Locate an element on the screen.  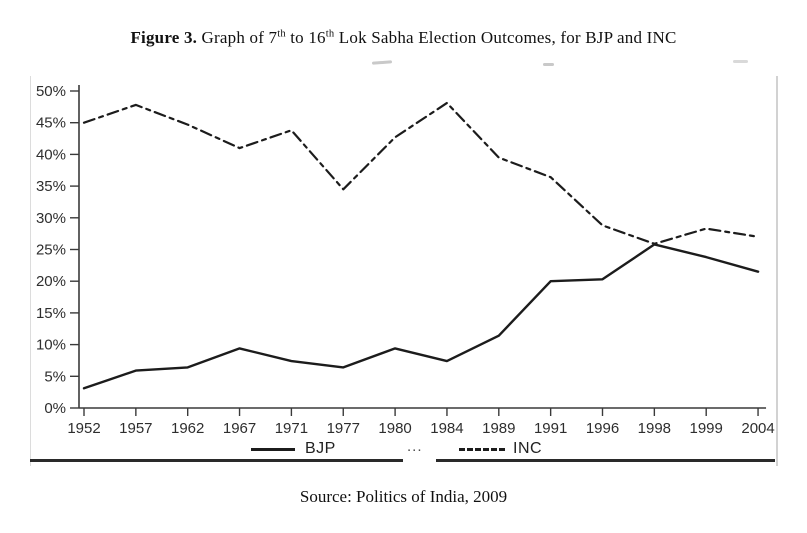
y-tick-label: 10% is located at coordinates (51, 345).